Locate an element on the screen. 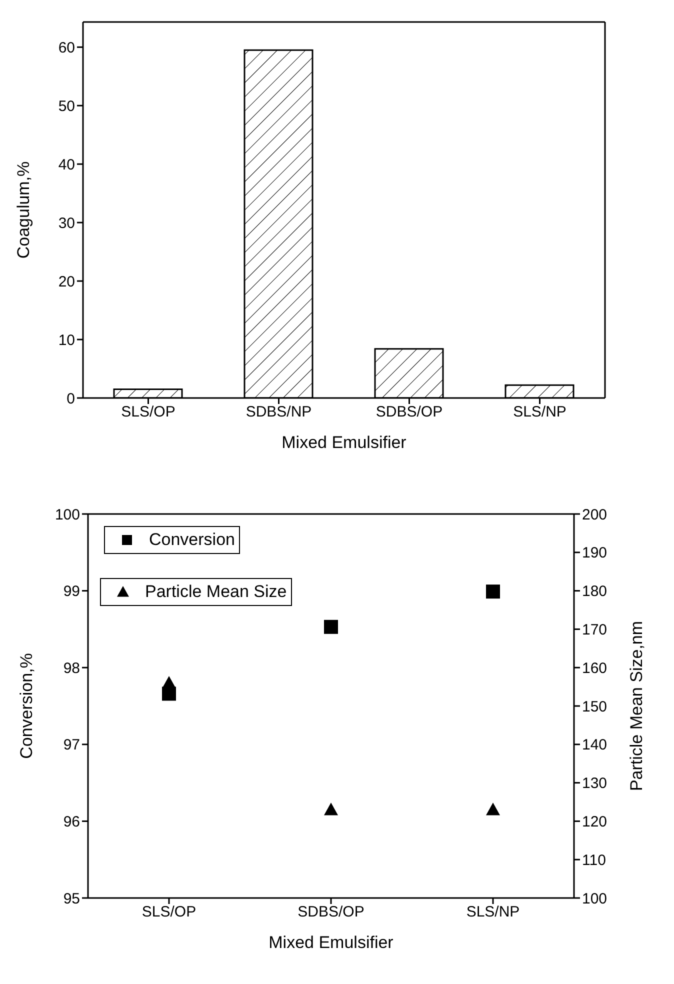 This screenshot has height=984, width=674. y2-tick-label: 100 is located at coordinates (595, 899).